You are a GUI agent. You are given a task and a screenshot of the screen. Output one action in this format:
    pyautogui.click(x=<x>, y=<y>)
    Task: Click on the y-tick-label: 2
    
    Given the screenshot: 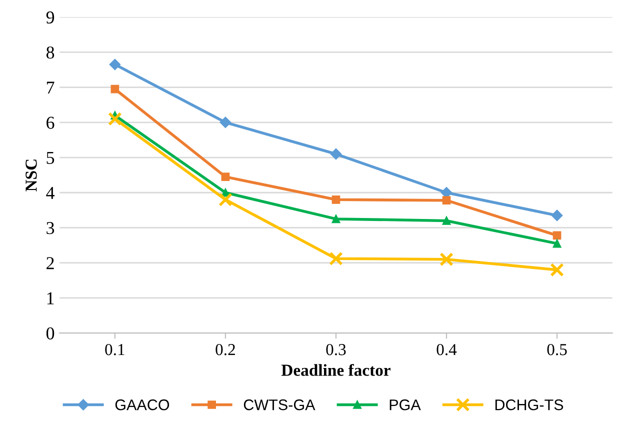 What is the action you would take?
    pyautogui.click(x=50, y=263)
    